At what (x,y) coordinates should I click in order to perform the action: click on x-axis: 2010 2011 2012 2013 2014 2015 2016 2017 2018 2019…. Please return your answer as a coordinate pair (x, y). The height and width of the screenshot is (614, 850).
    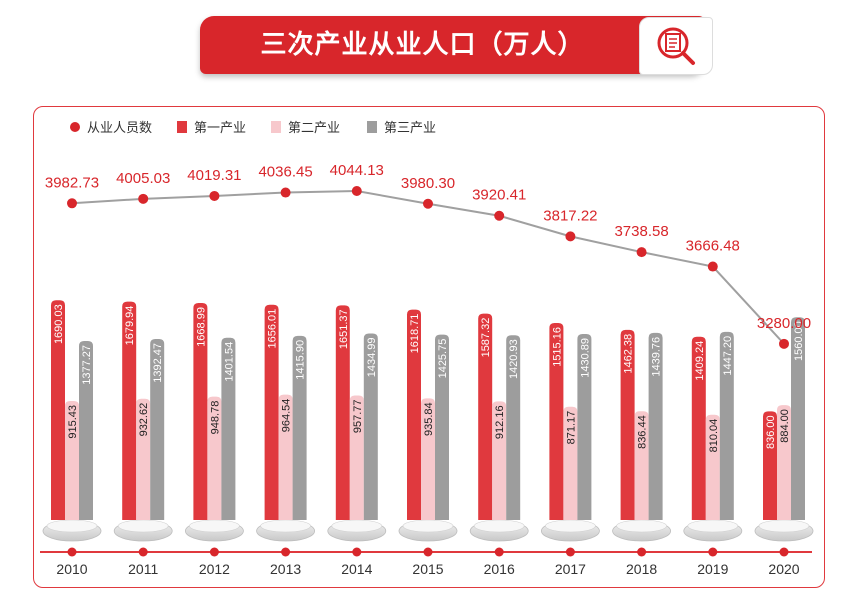
    Looking at the image, I should click on (426, 562).